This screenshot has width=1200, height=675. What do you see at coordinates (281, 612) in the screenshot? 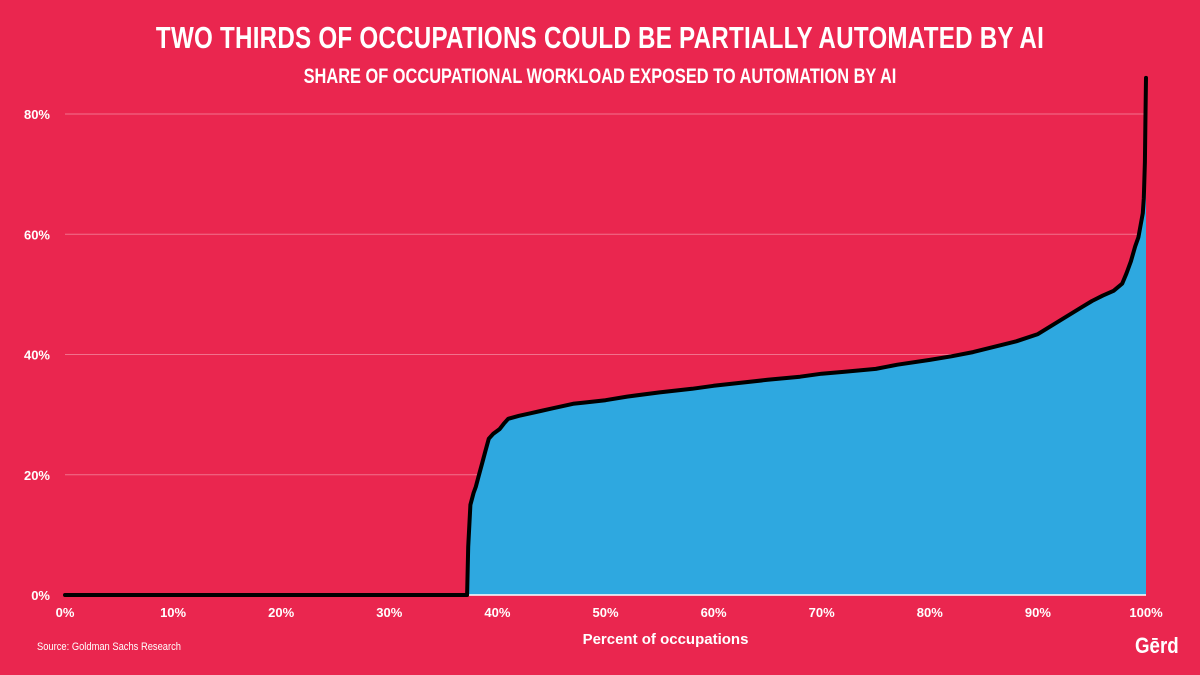
I see `x-tick-label: 20%` at bounding box center [281, 612].